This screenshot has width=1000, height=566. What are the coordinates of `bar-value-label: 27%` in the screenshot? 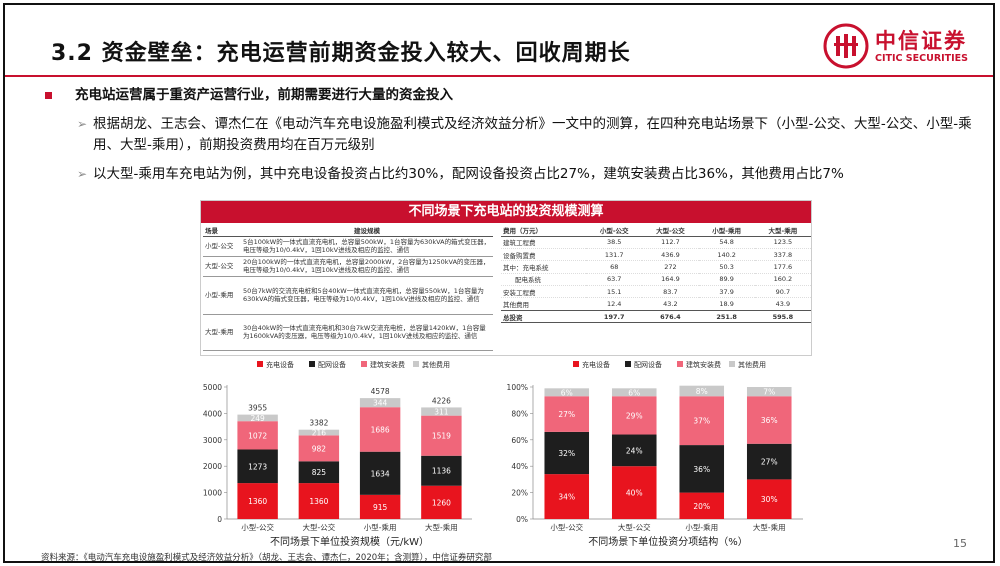 It's located at (566, 414).